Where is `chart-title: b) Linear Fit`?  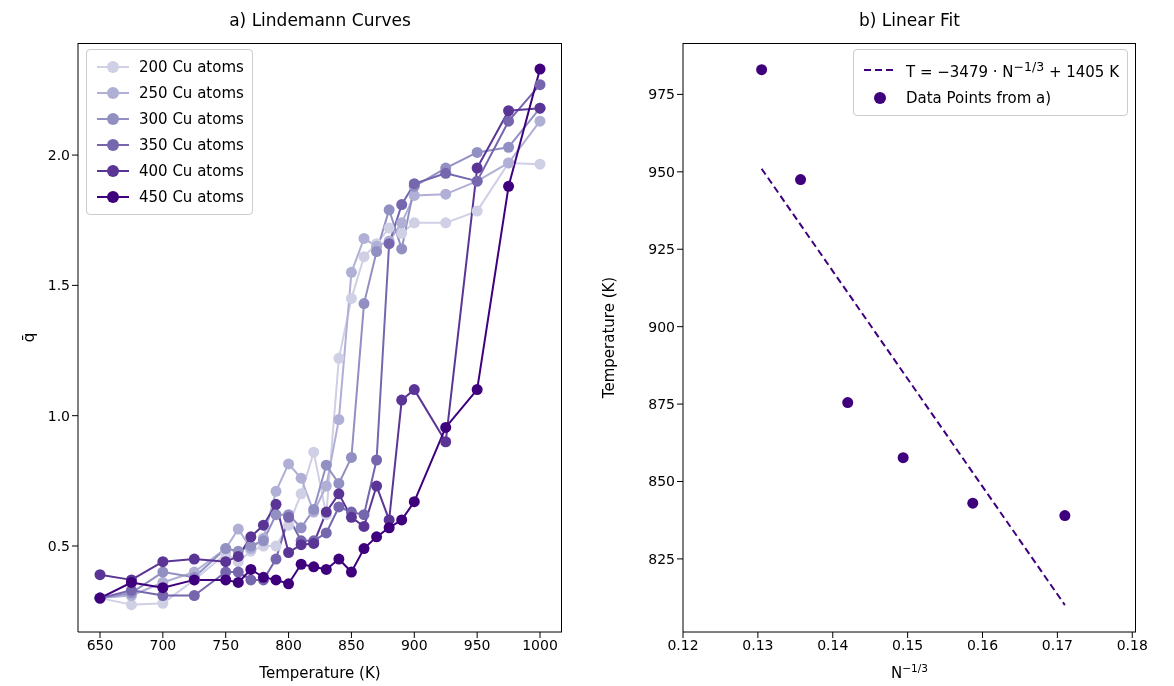 chart-title: b) Linear Fit is located at coordinates (909, 20).